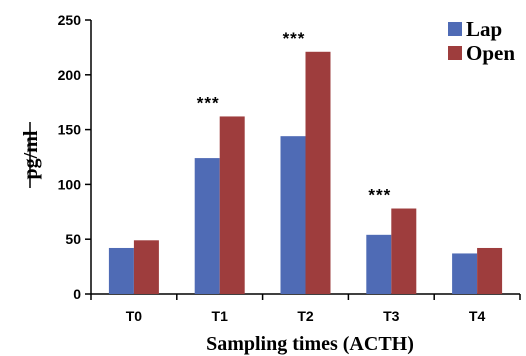 This screenshot has width=526, height=356. What do you see at coordinates (77, 294) in the screenshot?
I see `y-tick-label: 0` at bounding box center [77, 294].